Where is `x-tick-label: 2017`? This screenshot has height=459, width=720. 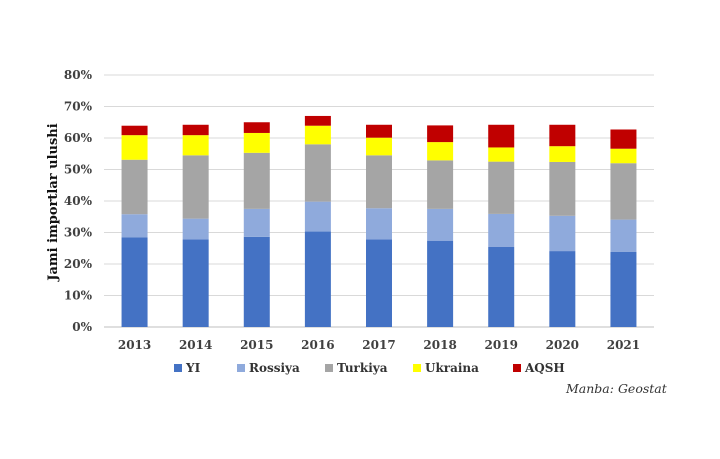
x-tick-label: 2017 is located at coordinates (378, 345).